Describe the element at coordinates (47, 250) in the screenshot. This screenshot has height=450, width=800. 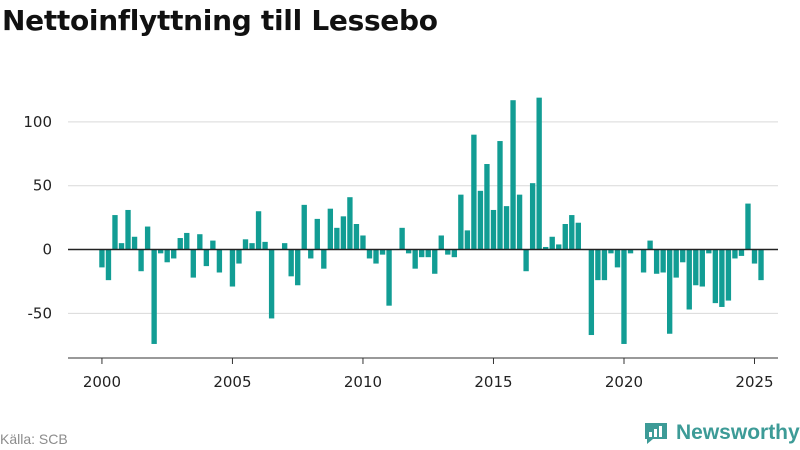
I see `y-tick-label: 0` at that location.